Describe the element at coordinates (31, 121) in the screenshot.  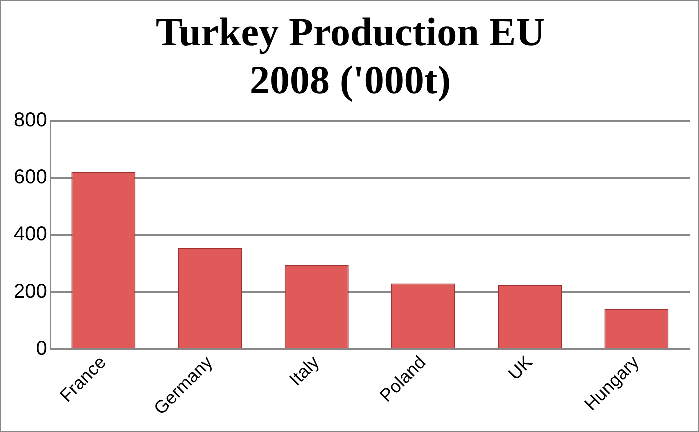
I see `y-tick-label: 800` at that location.